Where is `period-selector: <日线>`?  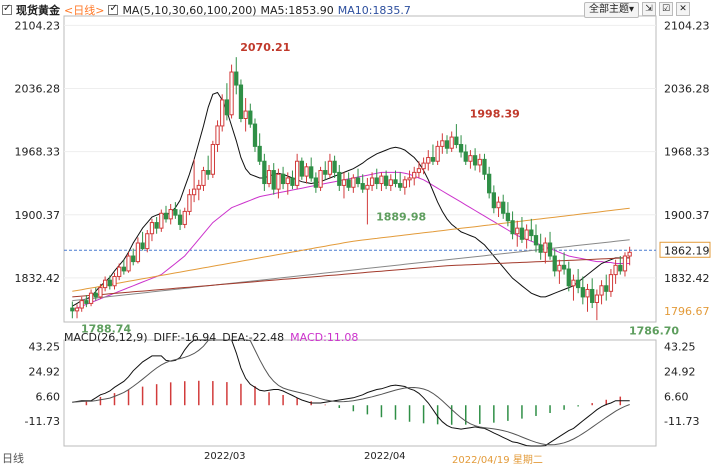
period-selector: <日线> is located at coordinates (84, 10).